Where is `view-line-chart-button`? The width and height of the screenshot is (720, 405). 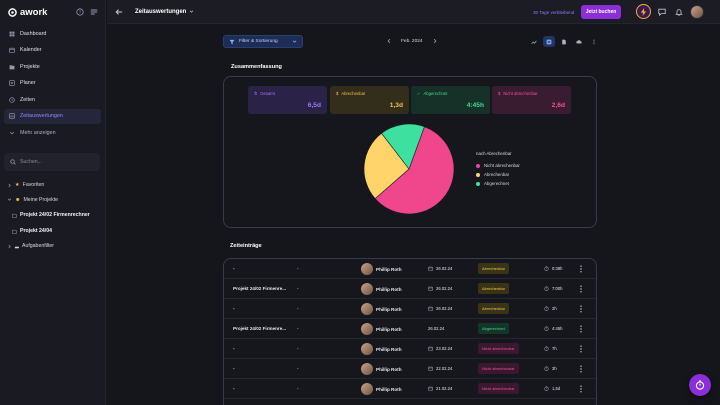
view-line-chart-button is located at coordinates (534, 41).